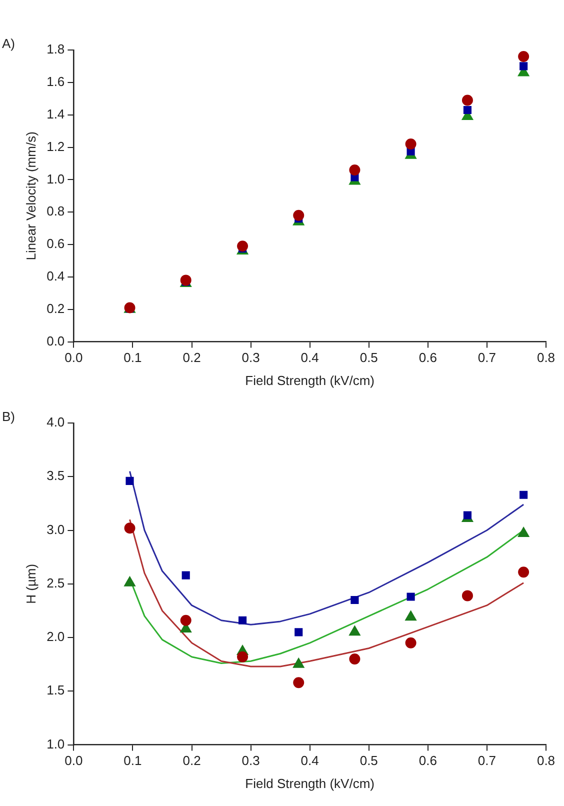 The height and width of the screenshot is (806, 564). What do you see at coordinates (55, 114) in the screenshot?
I see `y-tick-label: 1.4` at bounding box center [55, 114].